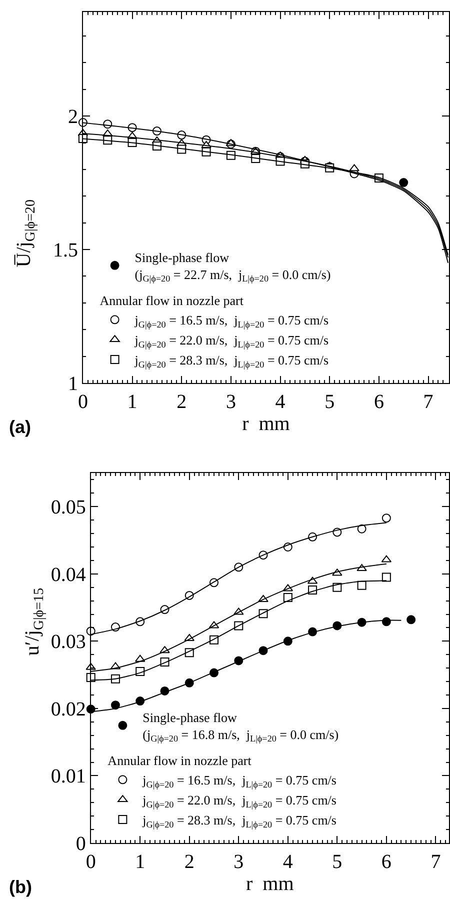  What do you see at coordinates (68, 575) in the screenshot?
I see `y-tick-label: 0.04` at bounding box center [68, 575].